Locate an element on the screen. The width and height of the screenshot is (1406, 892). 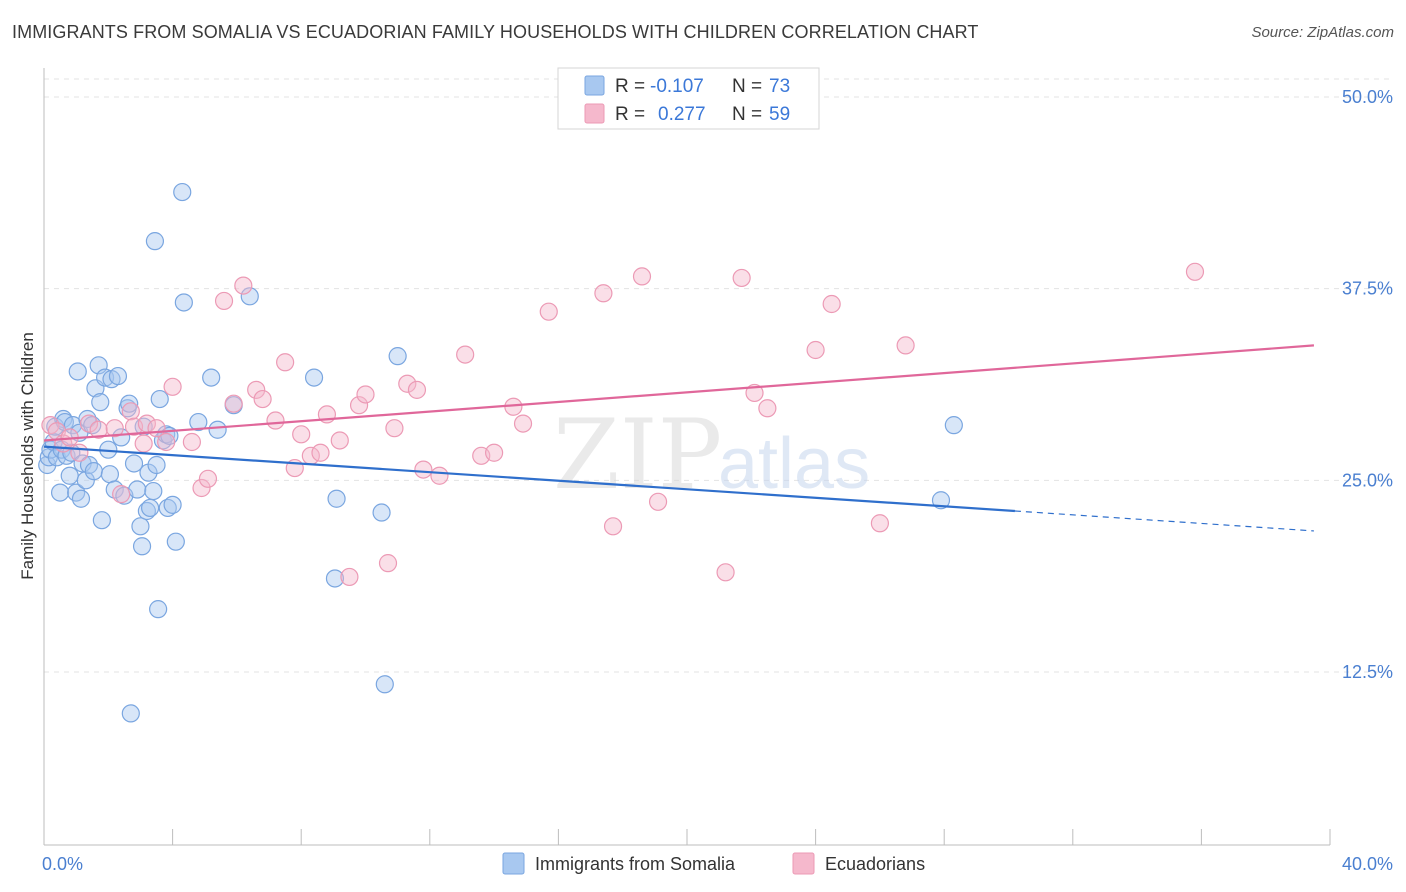
bottom-legend-label-somalia: Immigrants from Somalia is located at coordinates (635, 864).